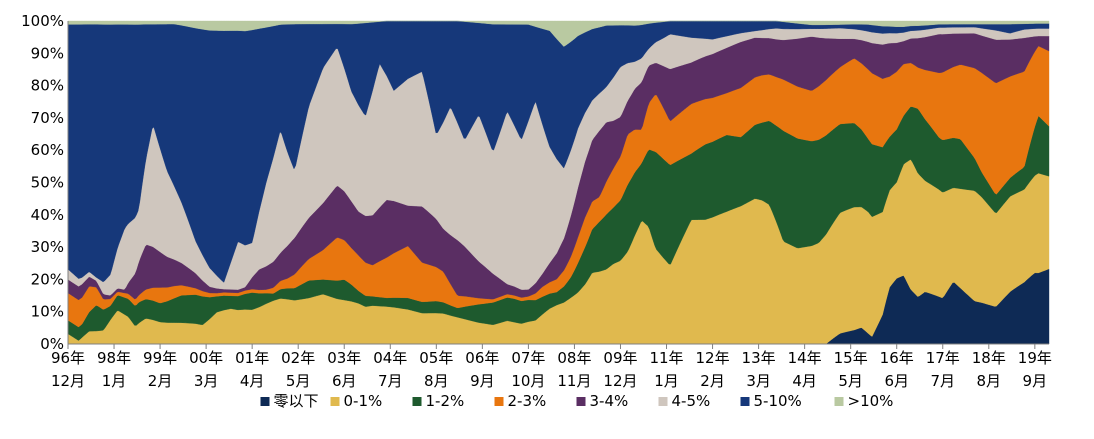 Image resolution: width=1094 pixels, height=439 pixels. What do you see at coordinates (851, 358) in the screenshot?
I see `x-tick-year: 15年` at bounding box center [851, 358].